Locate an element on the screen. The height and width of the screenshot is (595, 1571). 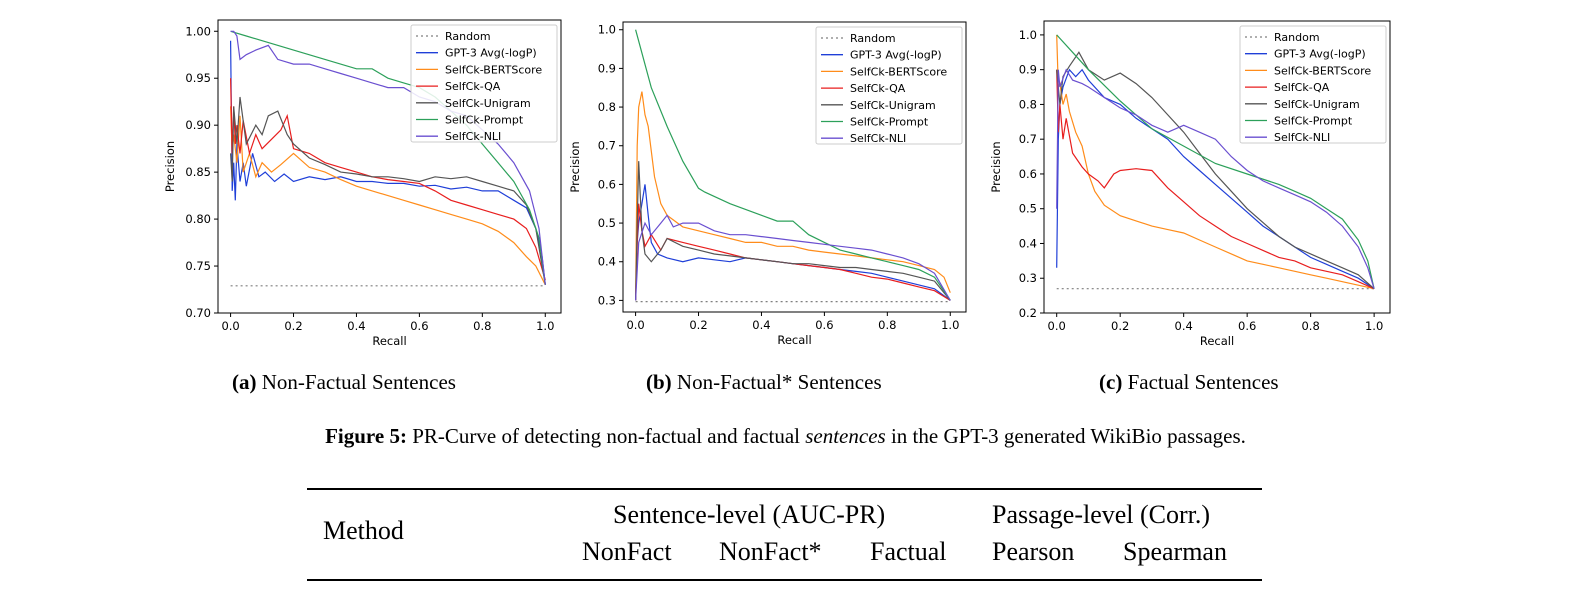
series-line-gpt-3-avg-logp is located at coordinates (1215, 179).